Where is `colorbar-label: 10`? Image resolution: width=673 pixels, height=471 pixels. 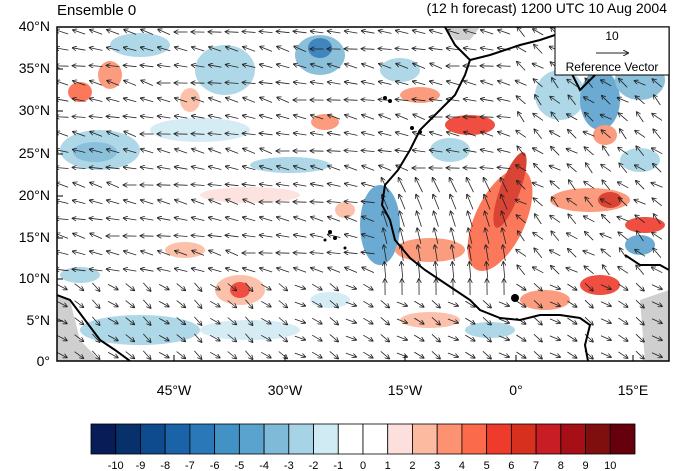 colorbar-label: 10 is located at coordinates (610, 465).